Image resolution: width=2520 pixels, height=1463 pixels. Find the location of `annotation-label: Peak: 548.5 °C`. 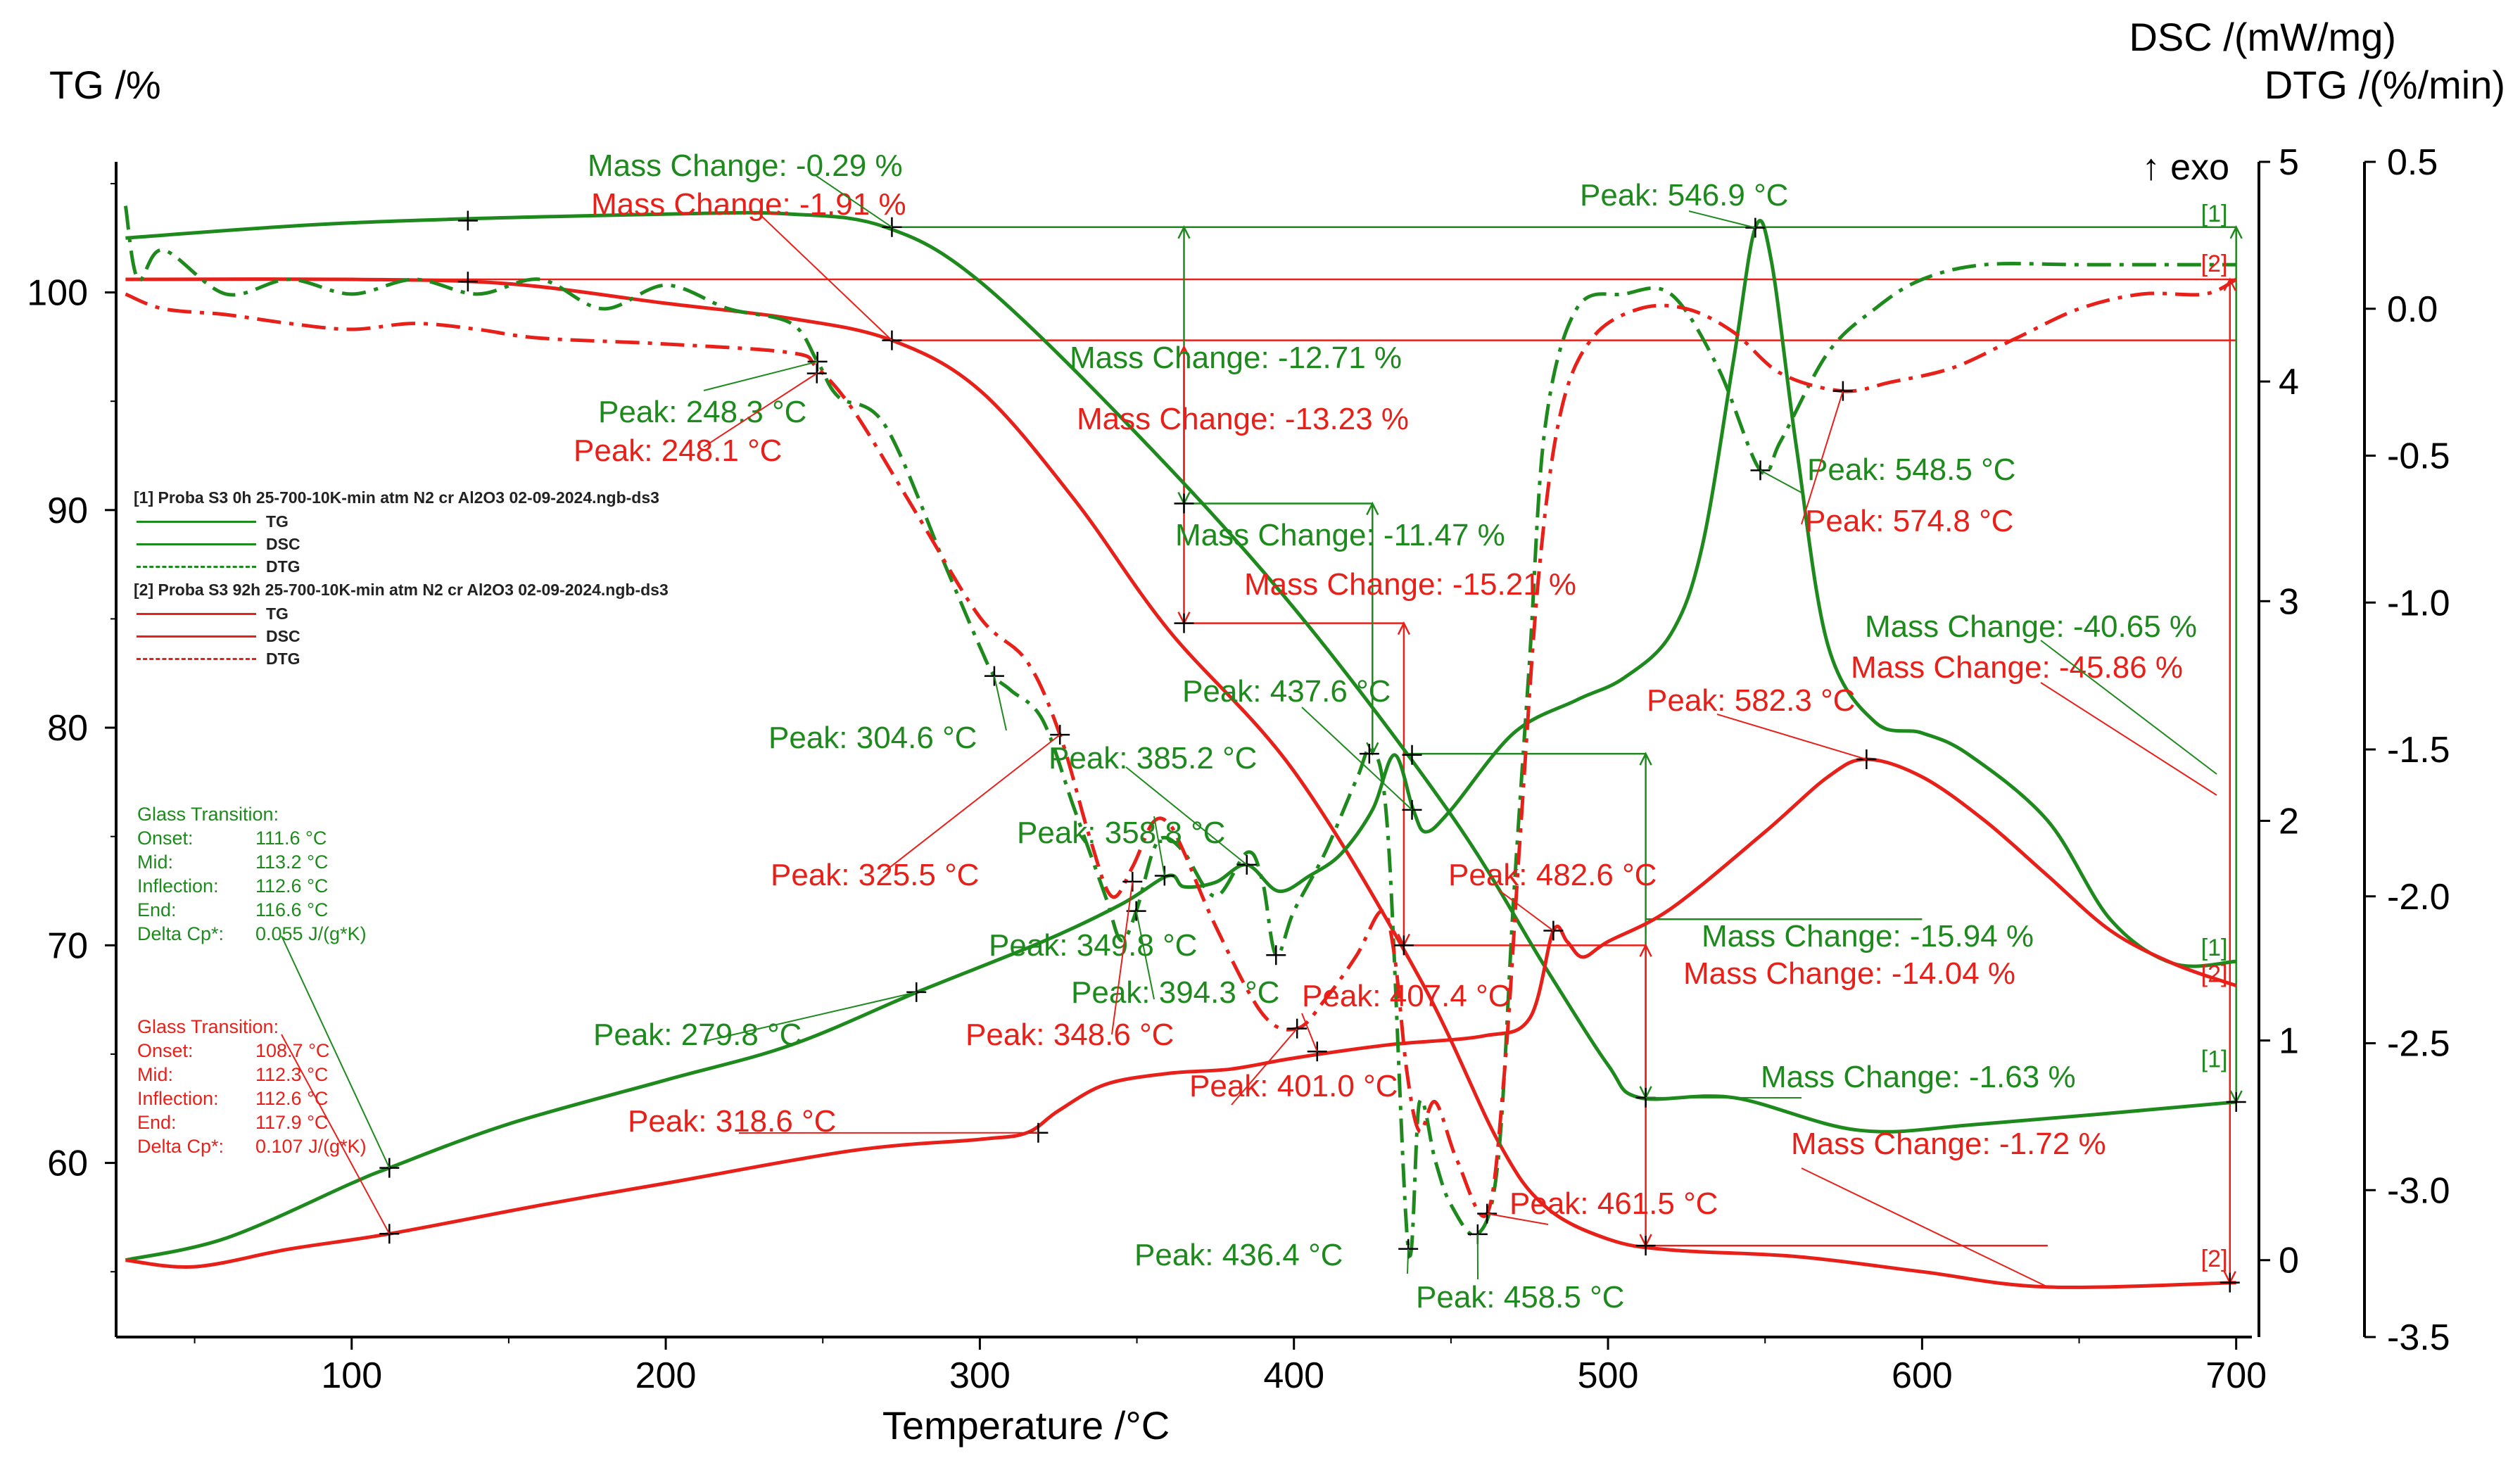

annotation-label: Peak: 548.5 °C is located at coordinates (1911, 469).